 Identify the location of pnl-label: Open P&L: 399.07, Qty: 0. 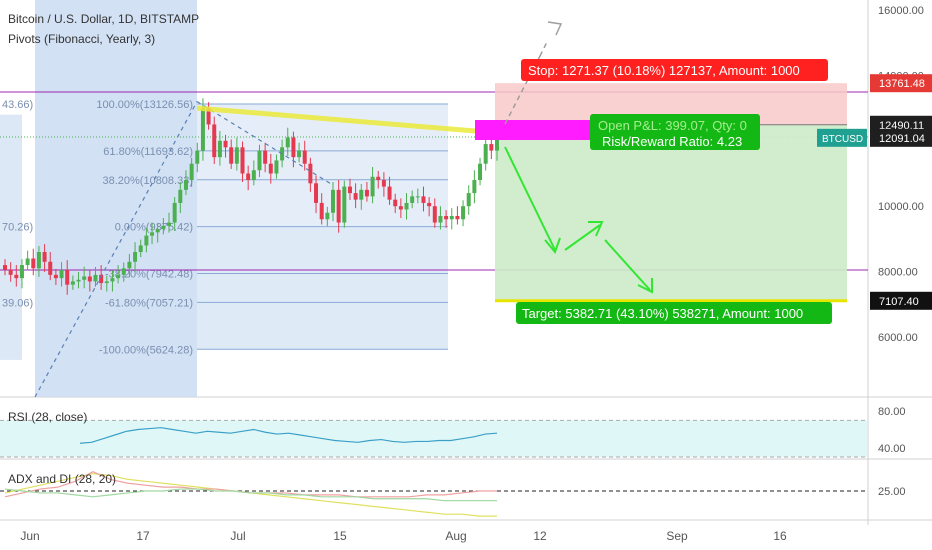
(672, 125).